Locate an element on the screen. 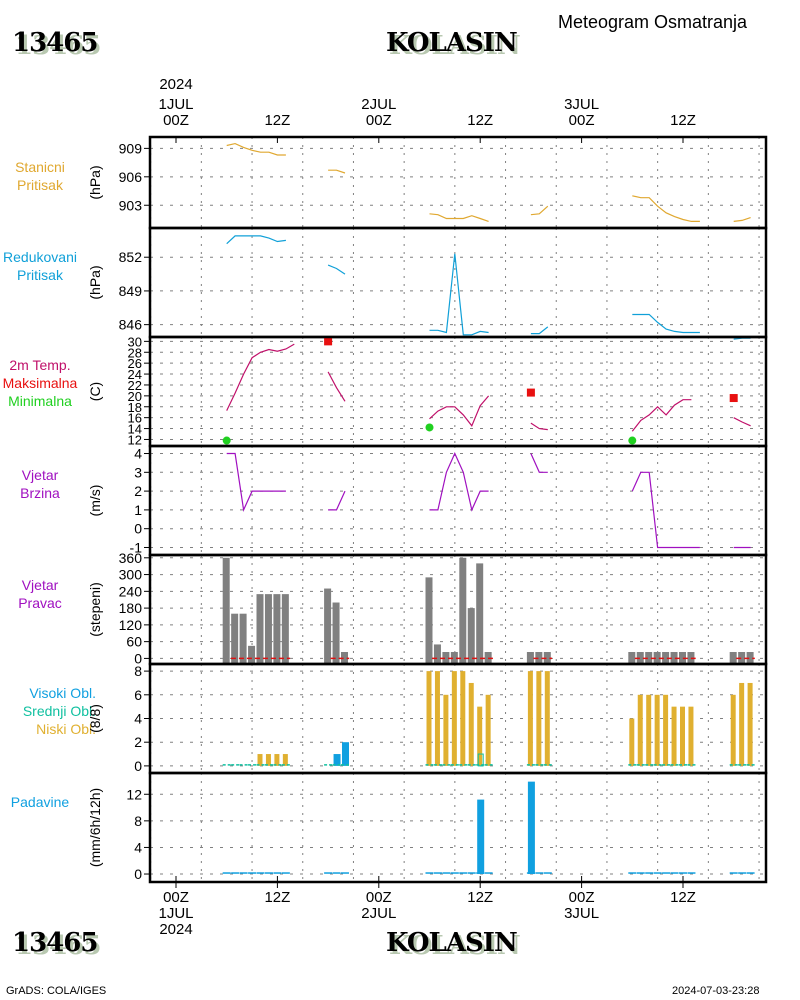  y-tick-label: 852 is located at coordinates (131, 257).